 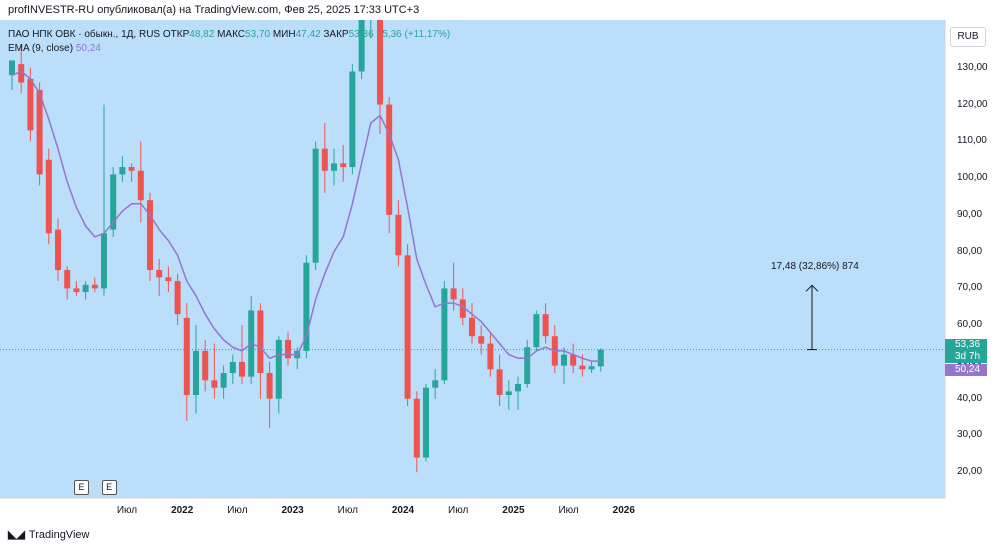 I want to click on tradingview-mark-icon: ◣◢, so click(x=16, y=535).